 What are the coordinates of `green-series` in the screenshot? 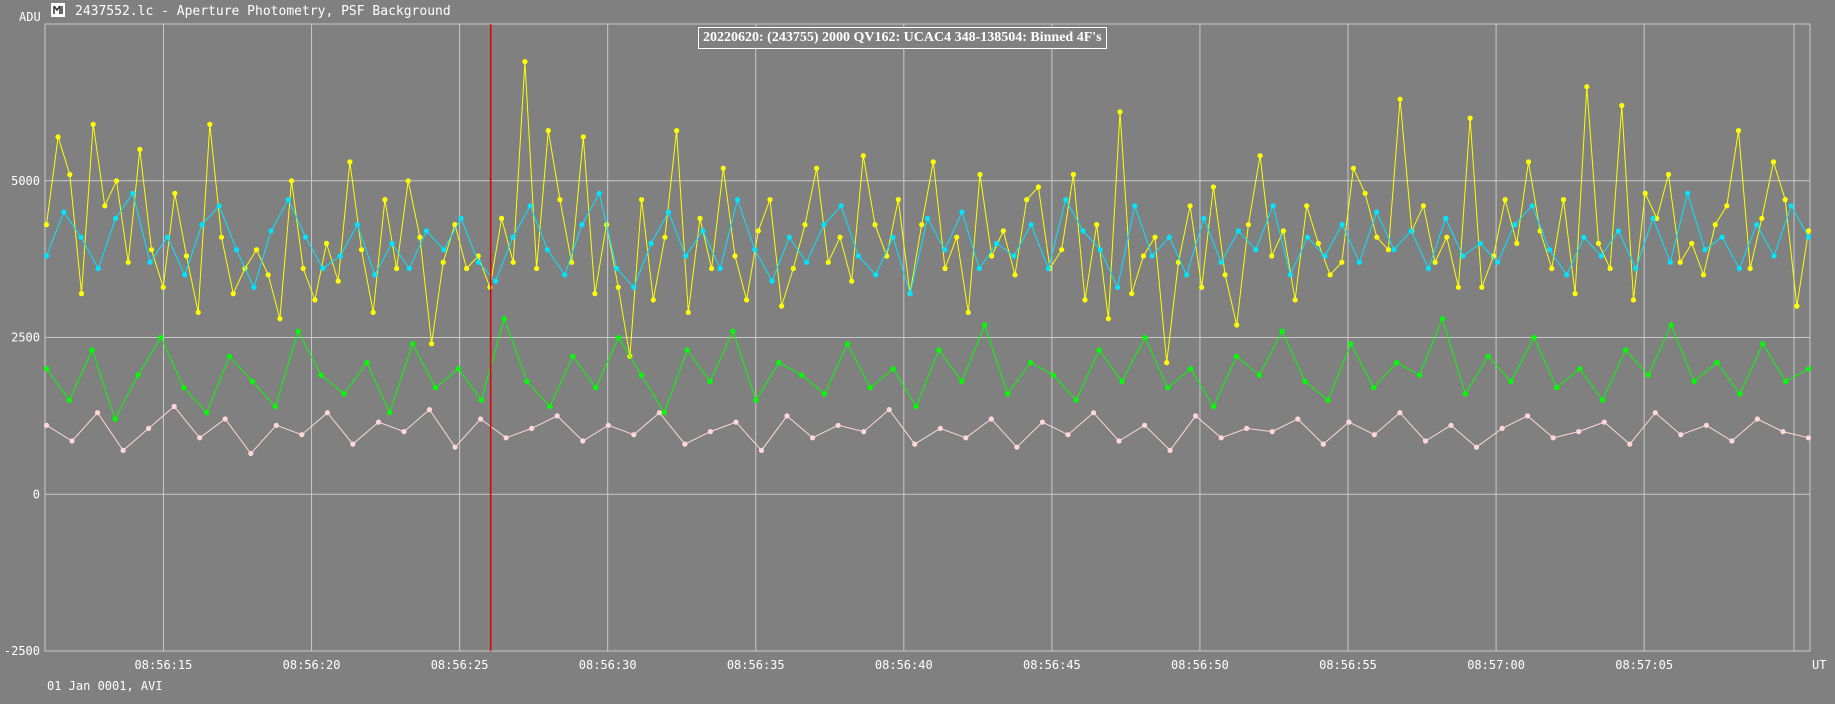 It's located at (927, 369).